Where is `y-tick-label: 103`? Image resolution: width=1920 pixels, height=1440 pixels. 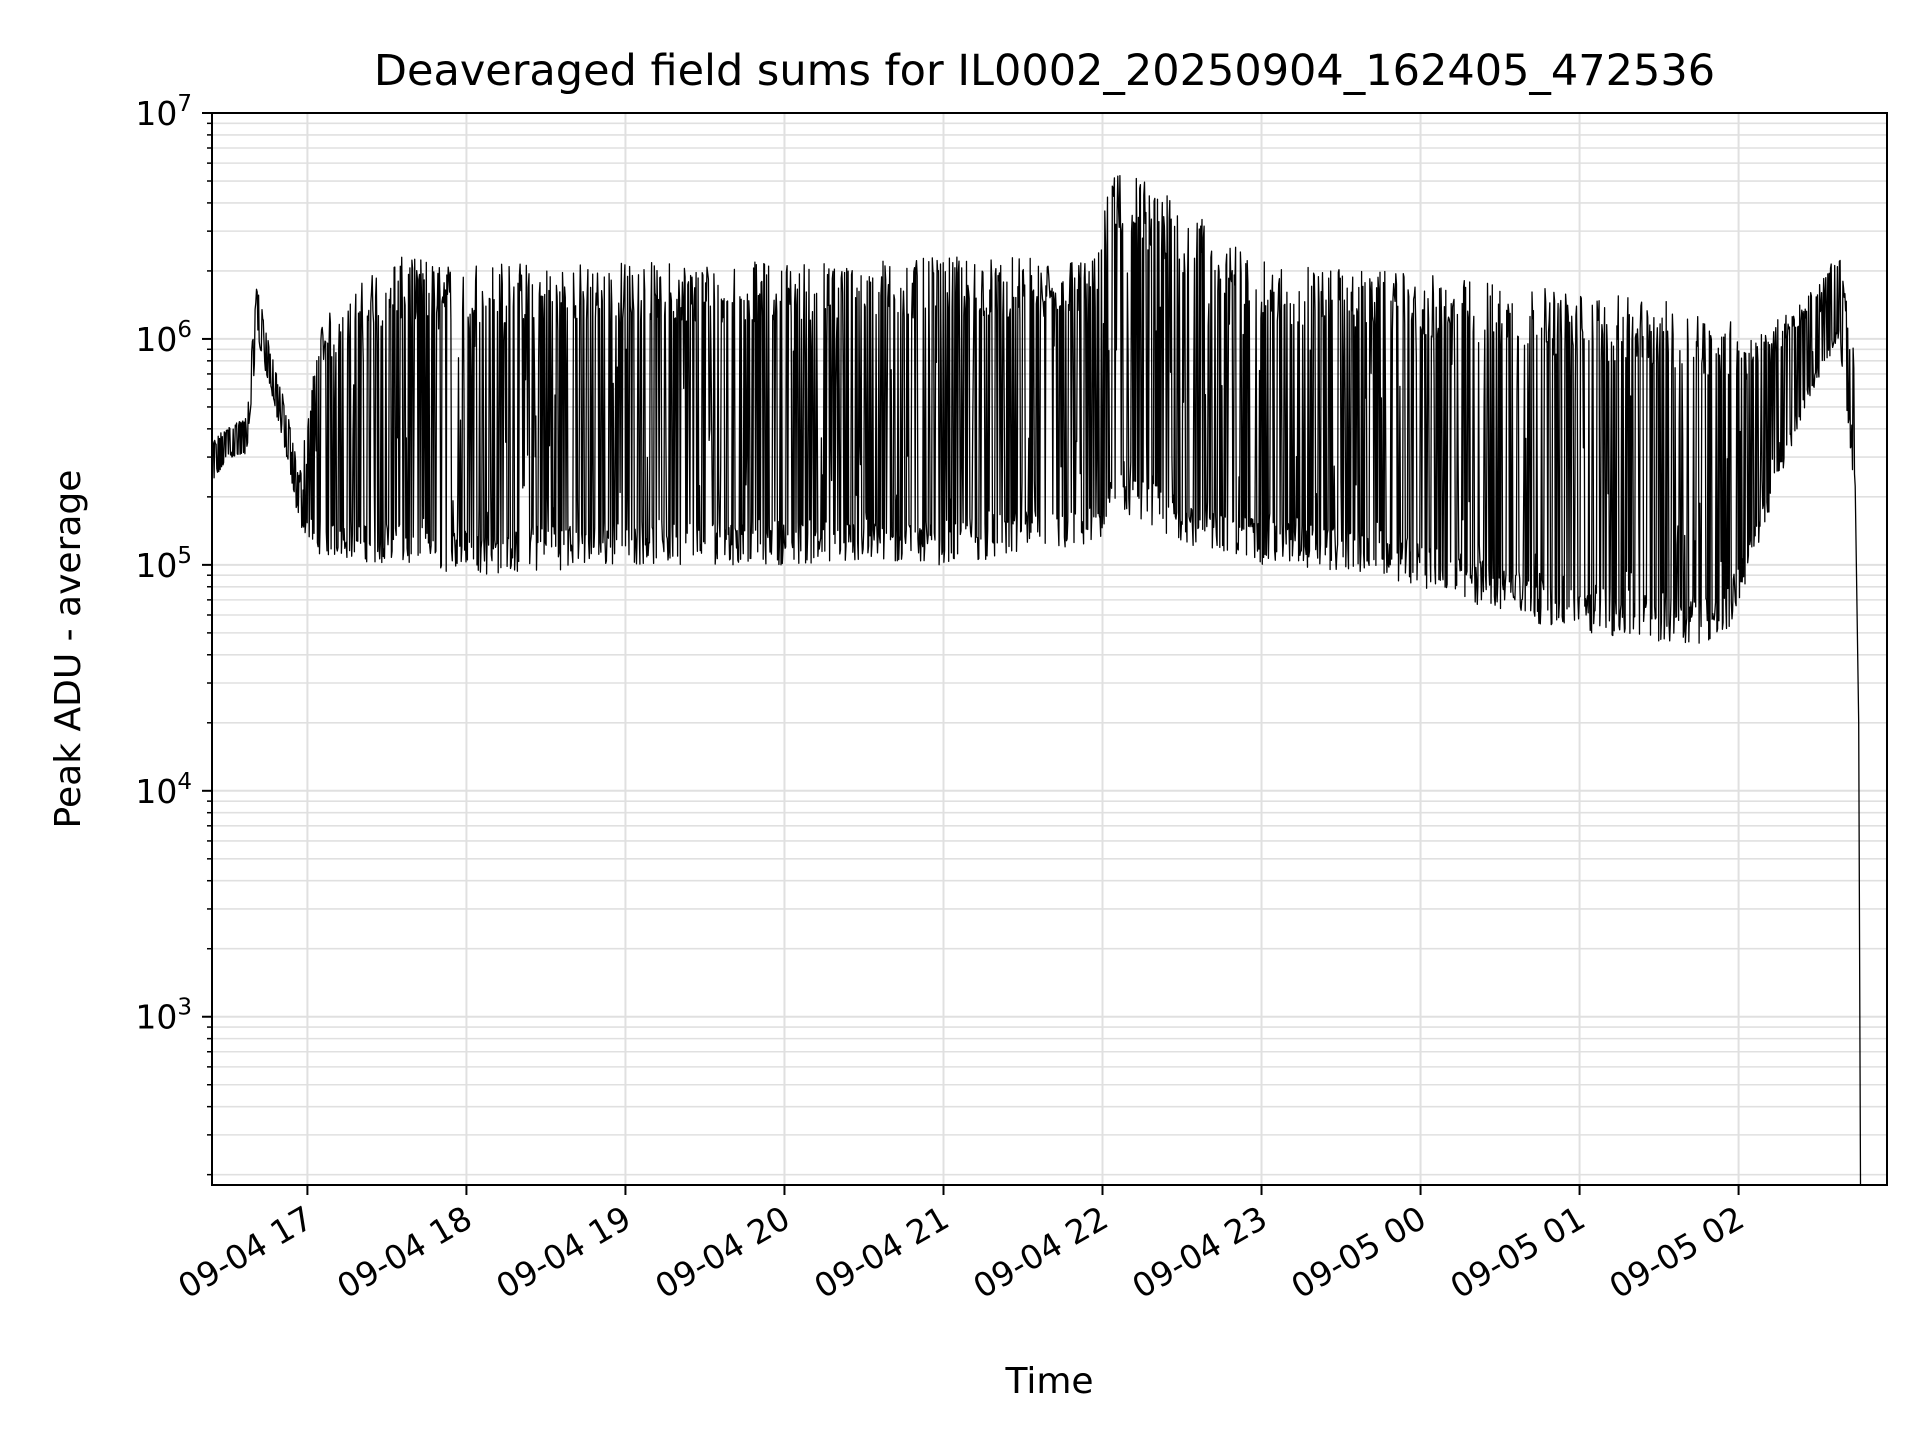 y-tick-label: 103 is located at coordinates (163, 1016).